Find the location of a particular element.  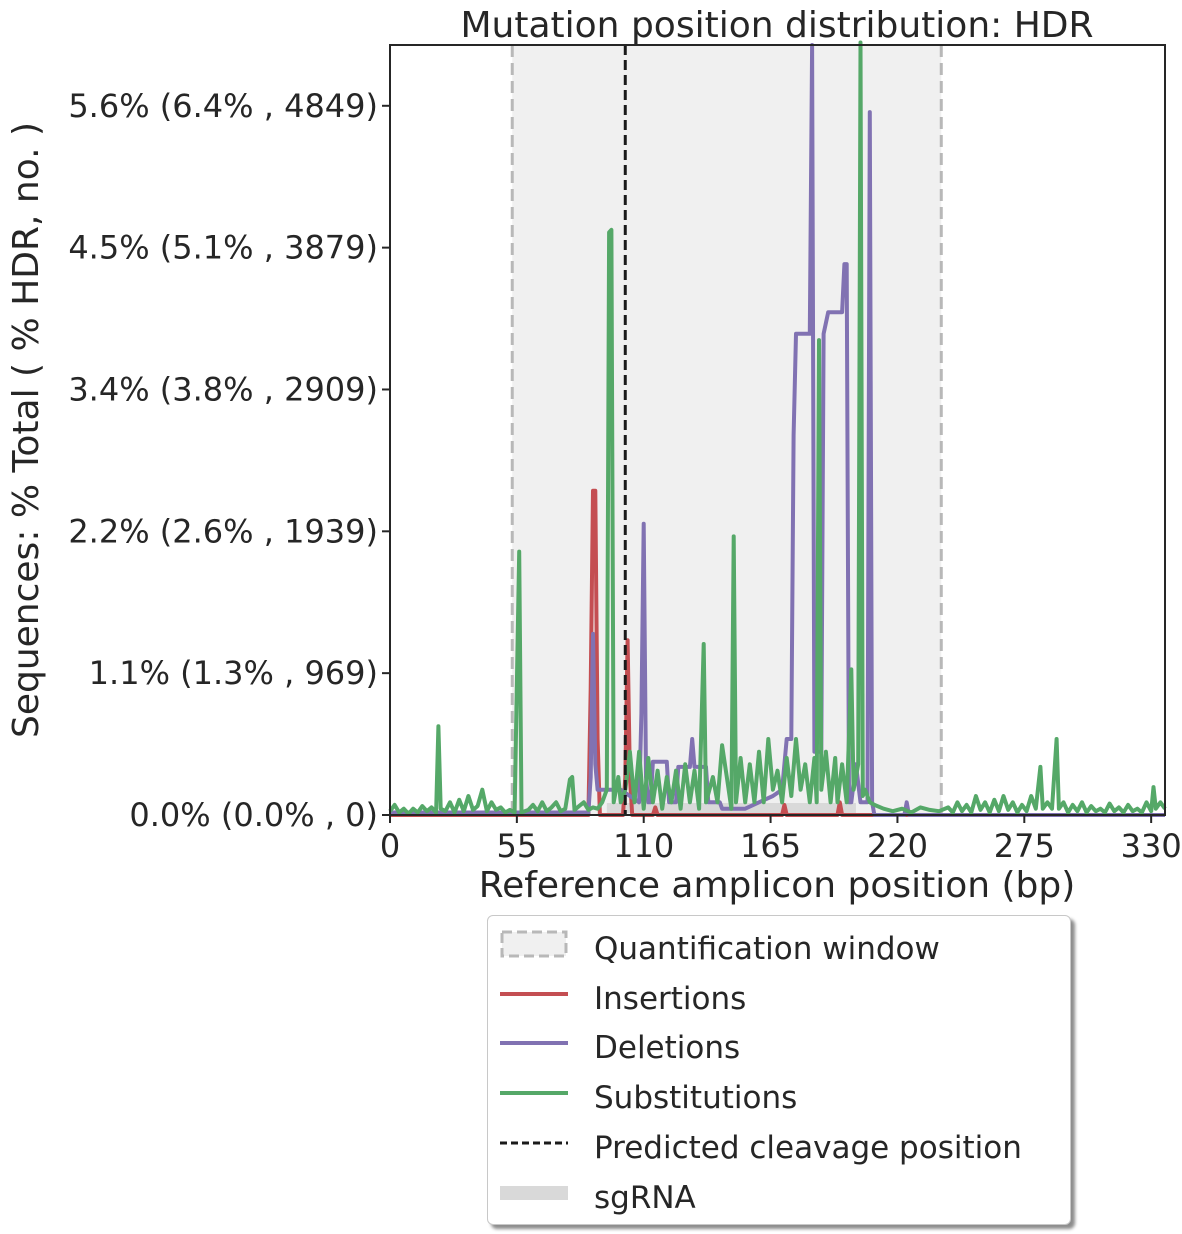

legend-label: Quantification window is located at coordinates (767, 949).